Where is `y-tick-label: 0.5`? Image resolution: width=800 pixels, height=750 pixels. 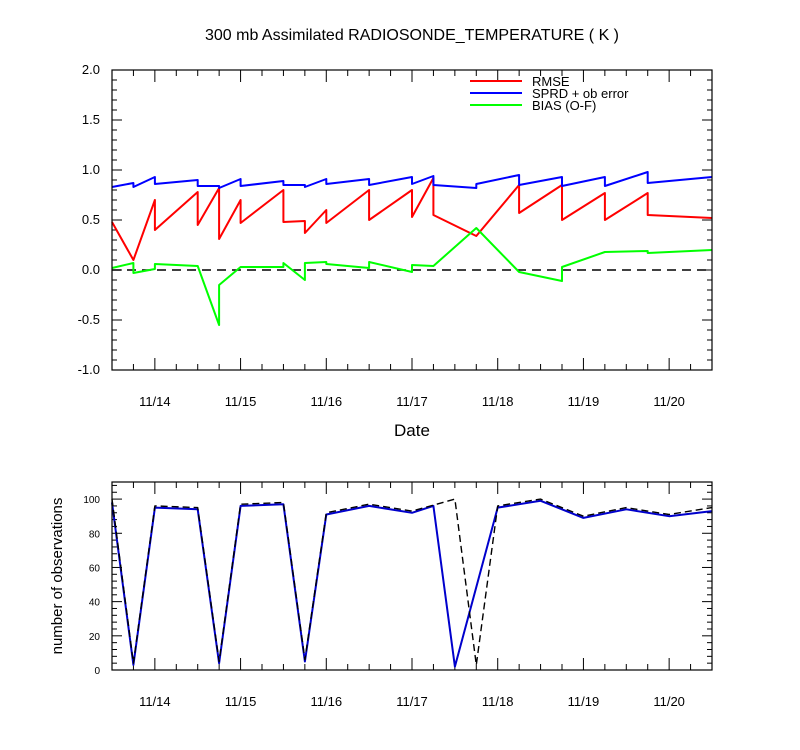
y-tick-label: 0.5 is located at coordinates (91, 219).